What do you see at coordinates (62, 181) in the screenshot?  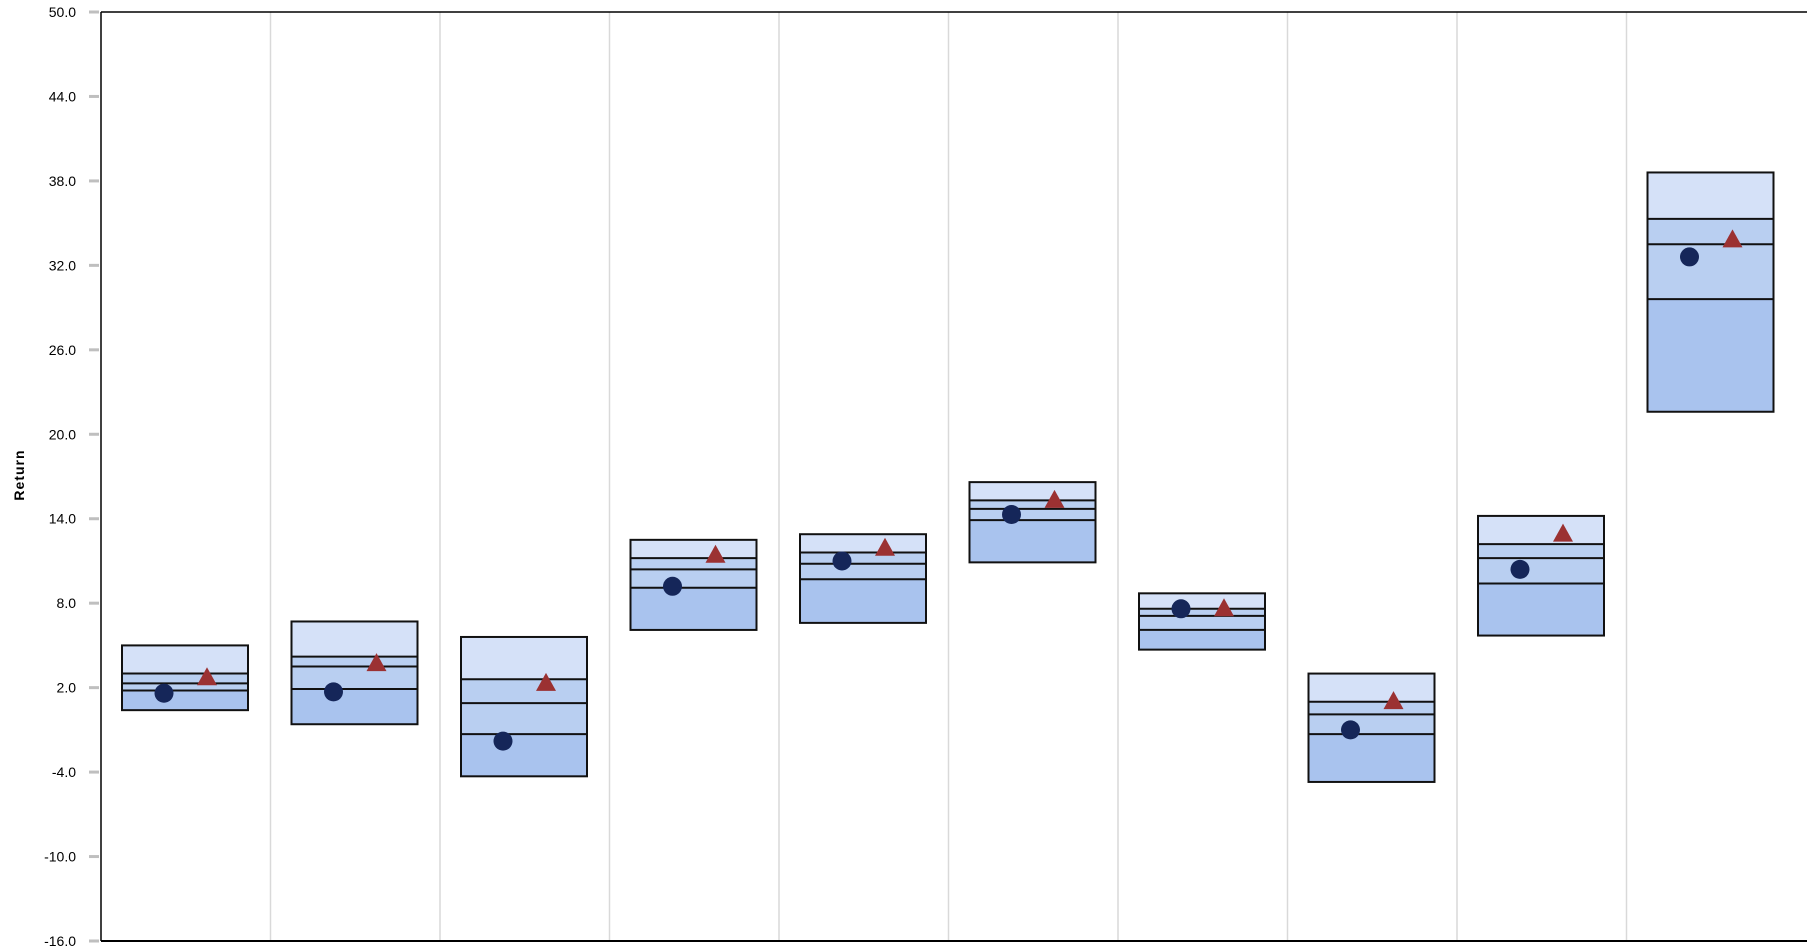 I see `y-tick-label: 38.0` at bounding box center [62, 181].